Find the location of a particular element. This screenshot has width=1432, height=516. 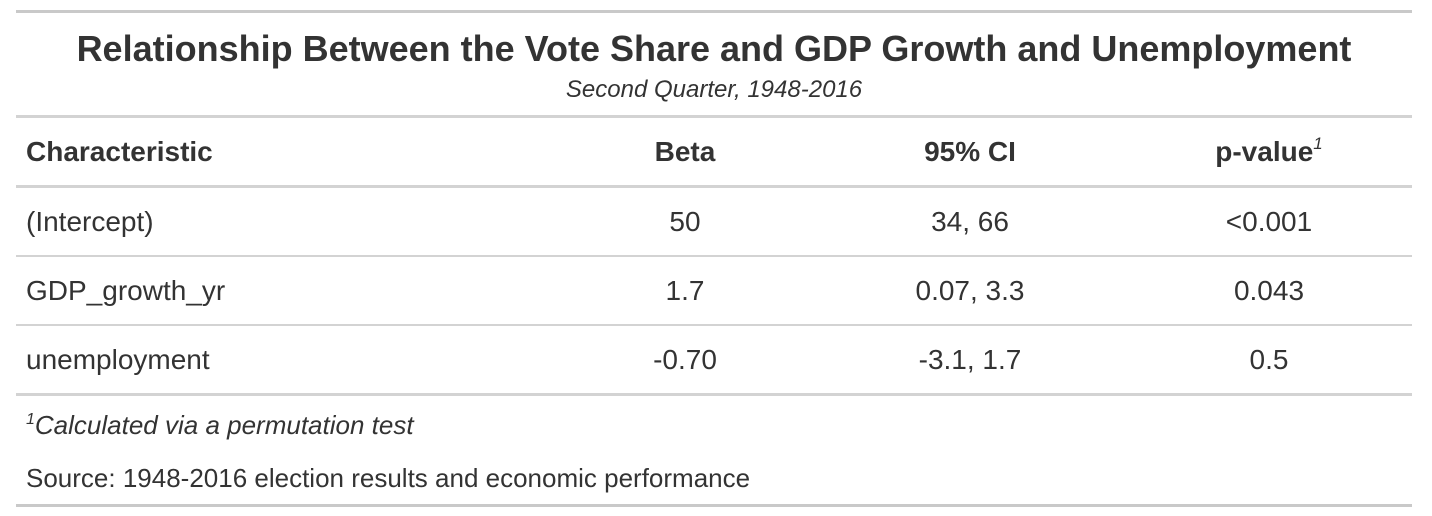

cell-characteristic: GDP_growth_yr is located at coordinates (286, 291).